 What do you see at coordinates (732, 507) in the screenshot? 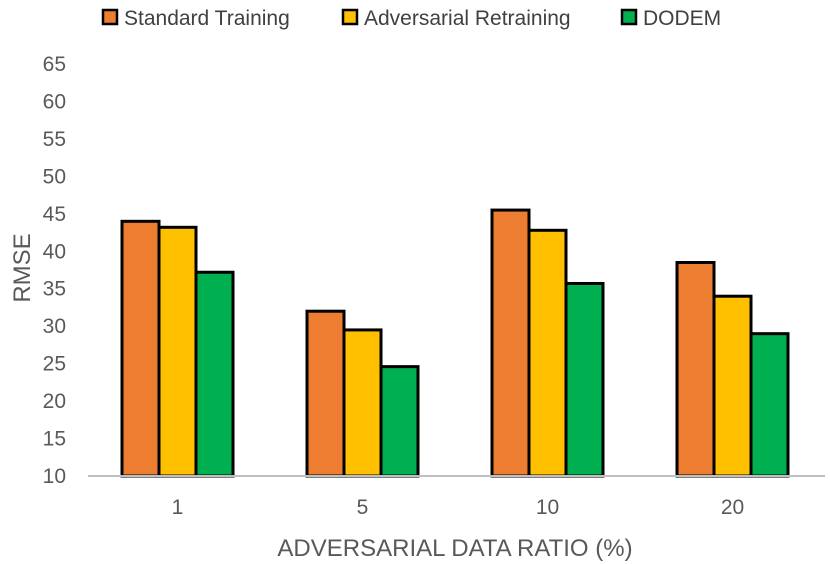
I see `x-tick-label: 20` at bounding box center [732, 507].